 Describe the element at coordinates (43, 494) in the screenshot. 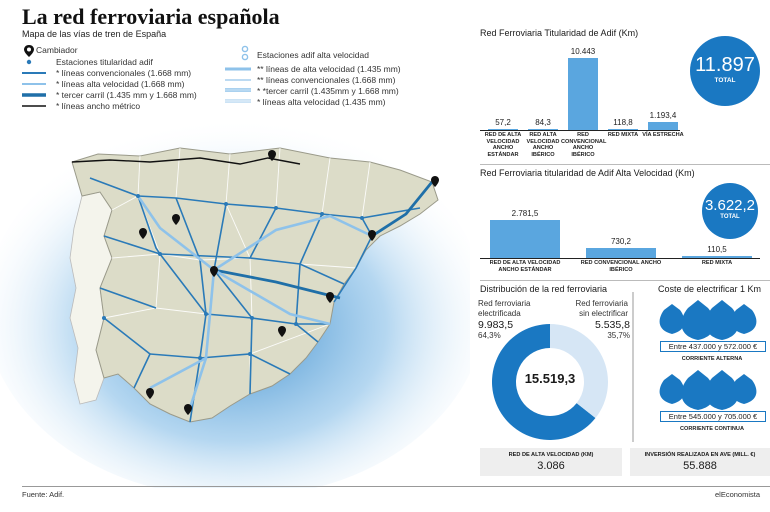

I see `source-note: Fuente: Adif.` at that location.